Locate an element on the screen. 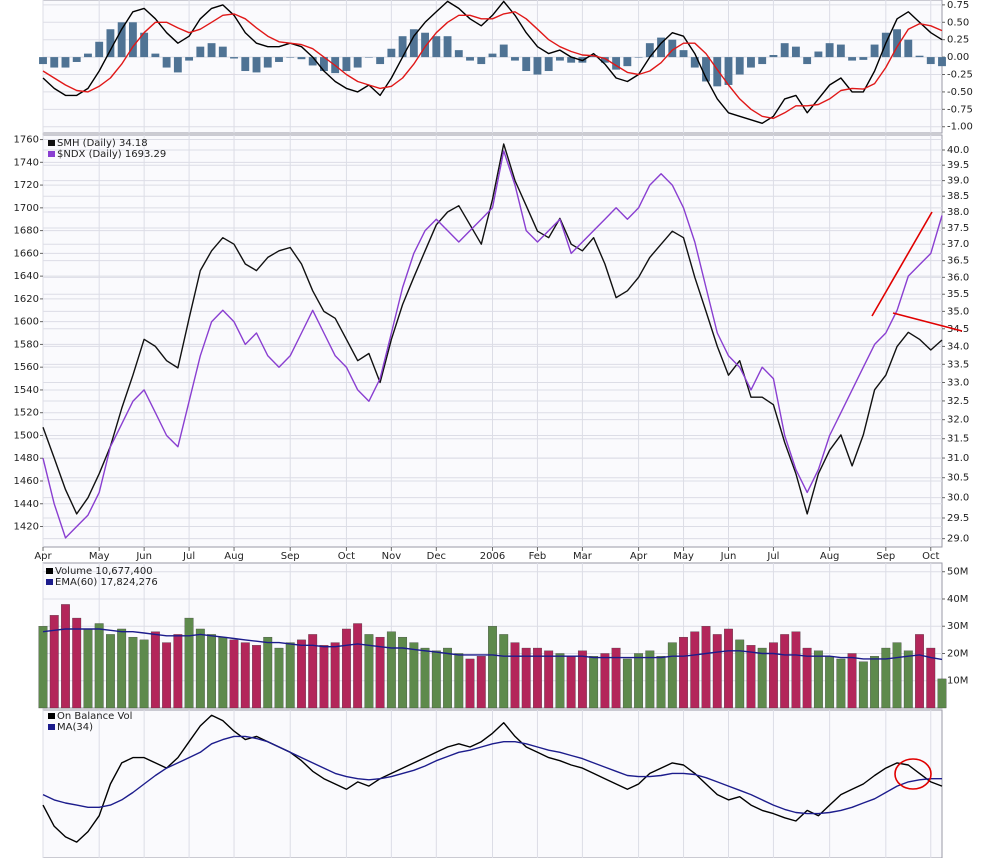  y2-tick-label: -0.50 is located at coordinates (960, 92).